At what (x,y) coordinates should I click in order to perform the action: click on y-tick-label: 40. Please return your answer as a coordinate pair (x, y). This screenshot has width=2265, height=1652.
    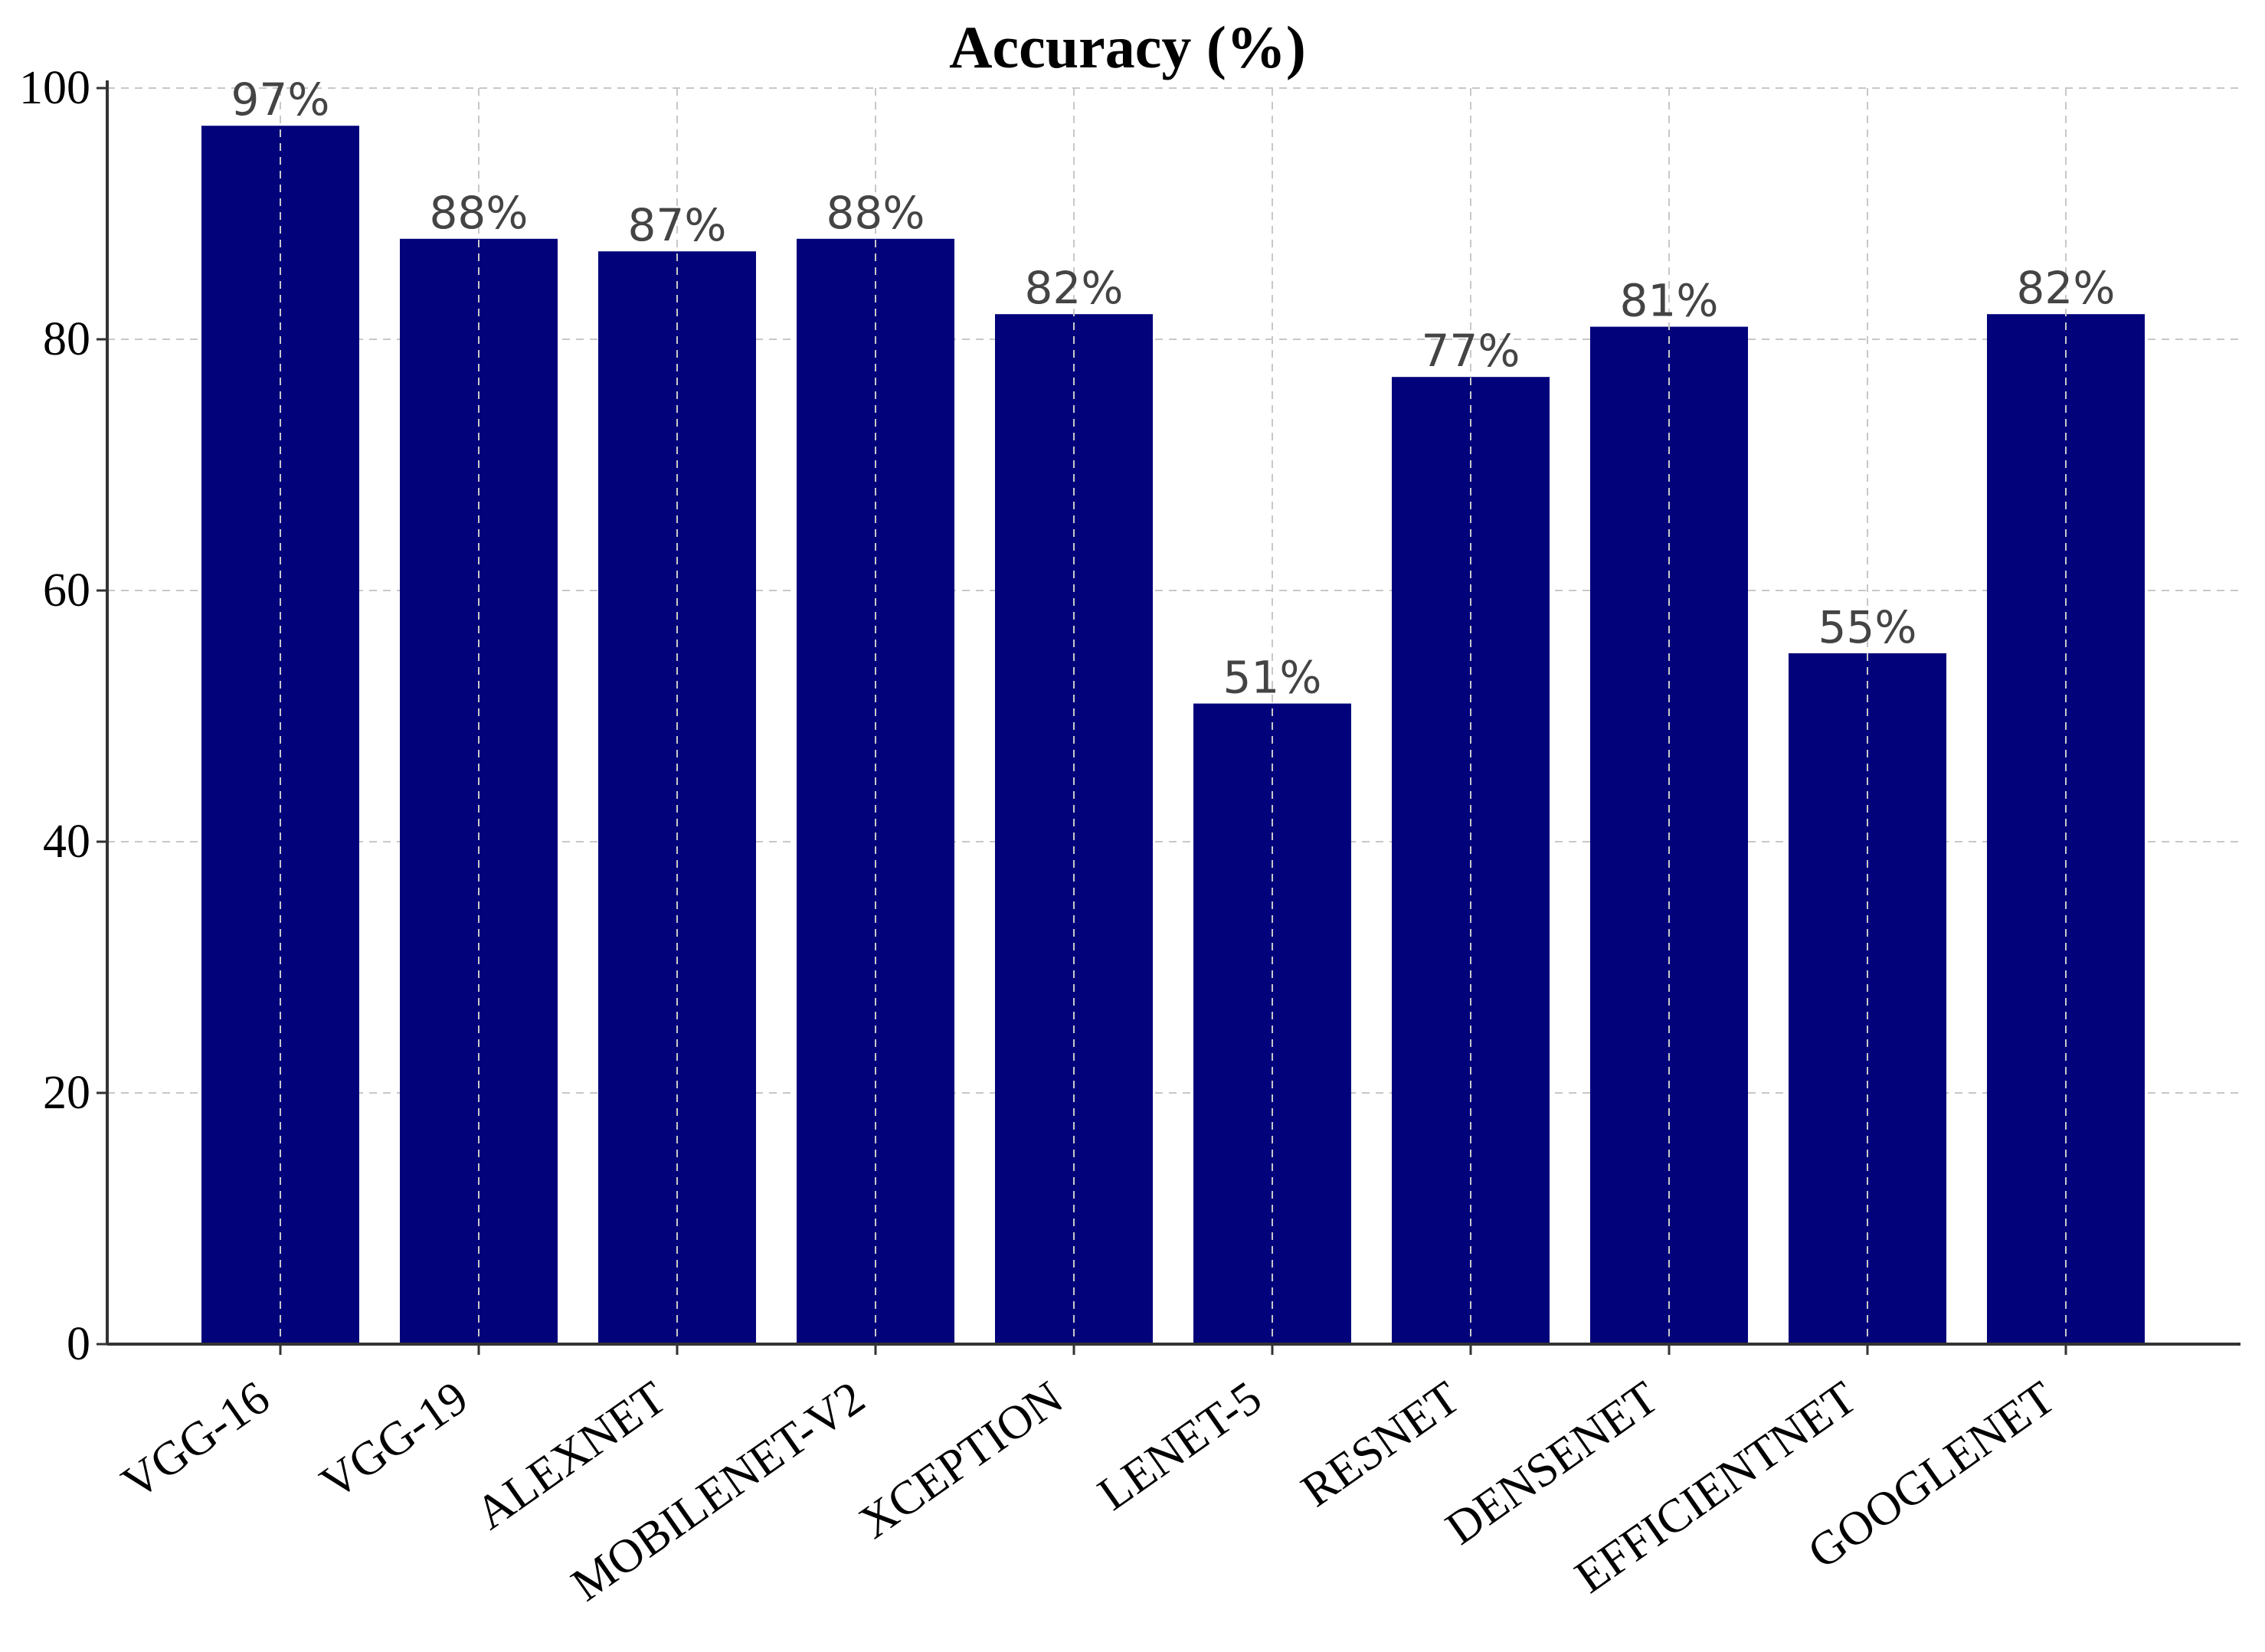
    Looking at the image, I should click on (66, 842).